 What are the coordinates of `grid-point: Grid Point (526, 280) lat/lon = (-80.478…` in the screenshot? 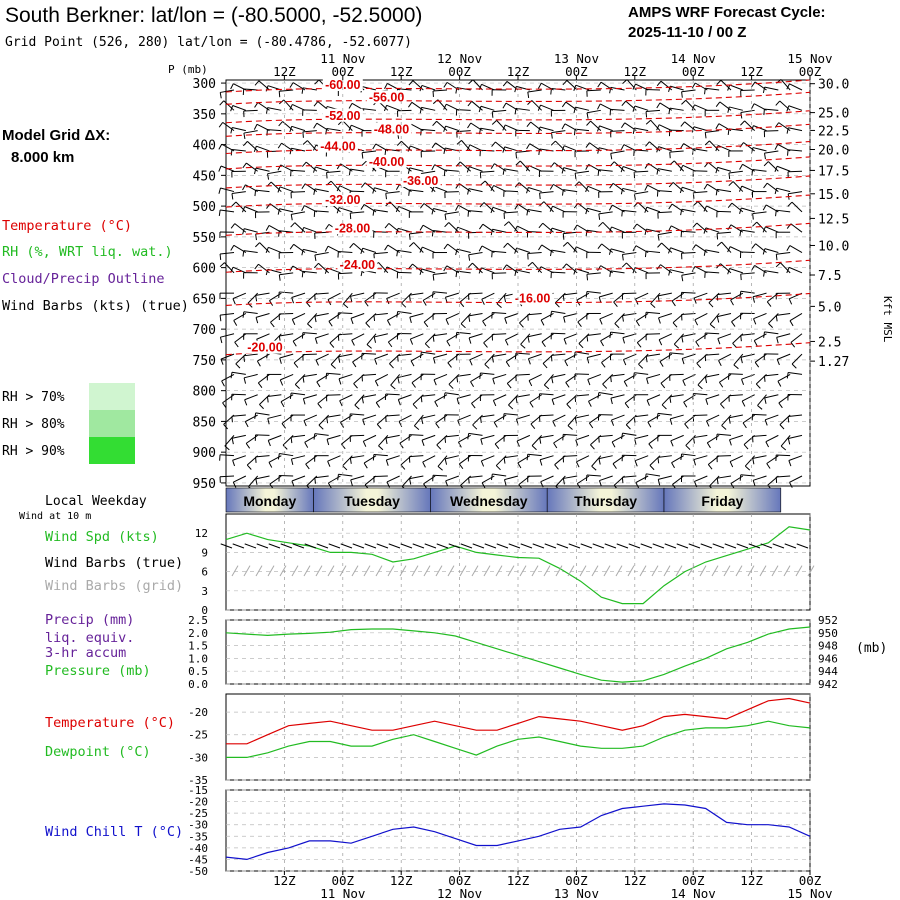 It's located at (208, 42).